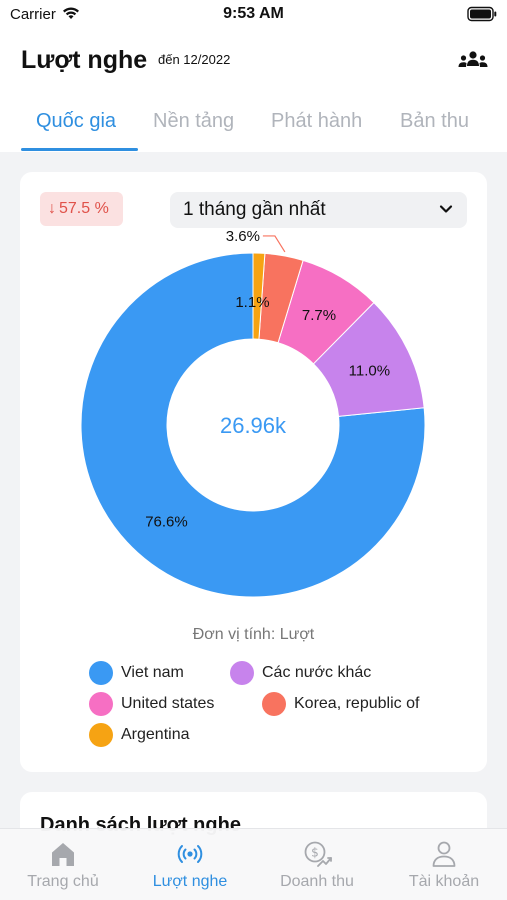 The height and width of the screenshot is (900, 507). I want to click on tab-quoc-gia: Quốc gia, so click(76, 121).